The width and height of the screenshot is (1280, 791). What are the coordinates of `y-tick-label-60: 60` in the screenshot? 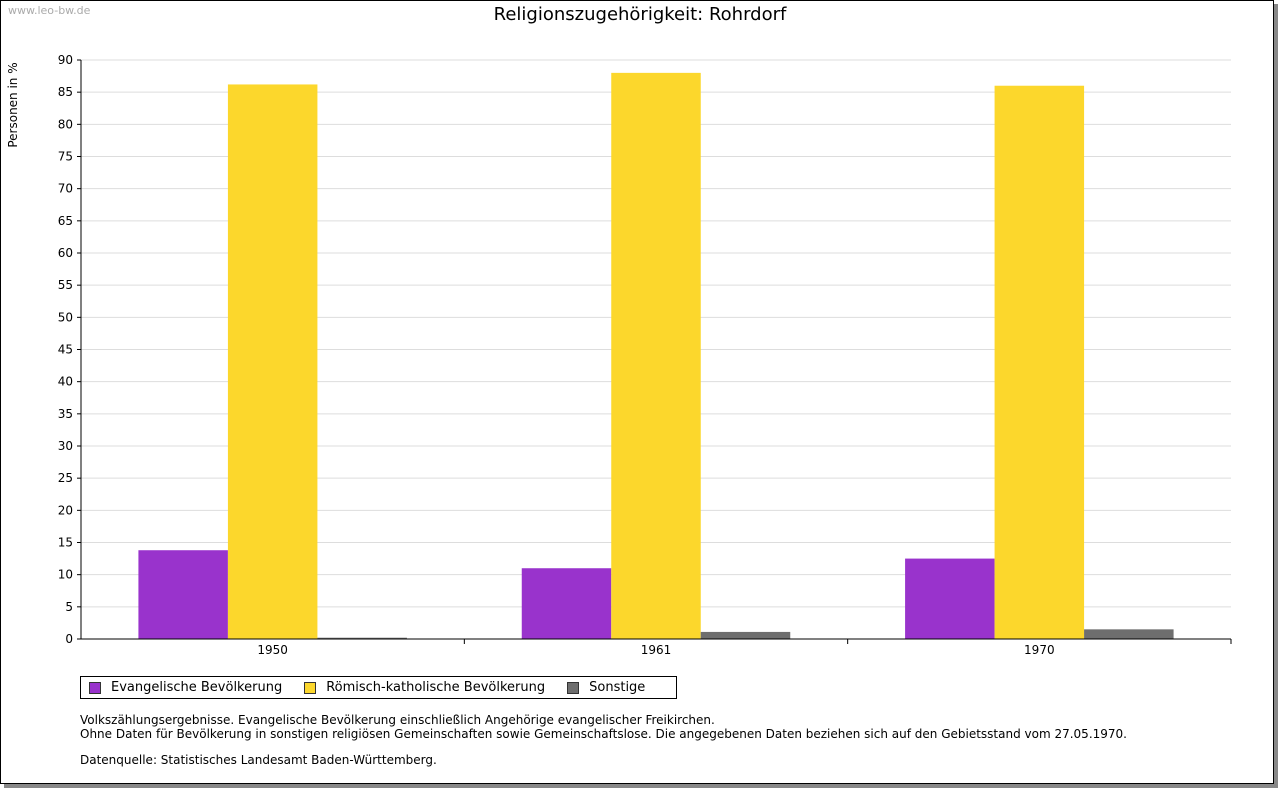 It's located at (65, 253).